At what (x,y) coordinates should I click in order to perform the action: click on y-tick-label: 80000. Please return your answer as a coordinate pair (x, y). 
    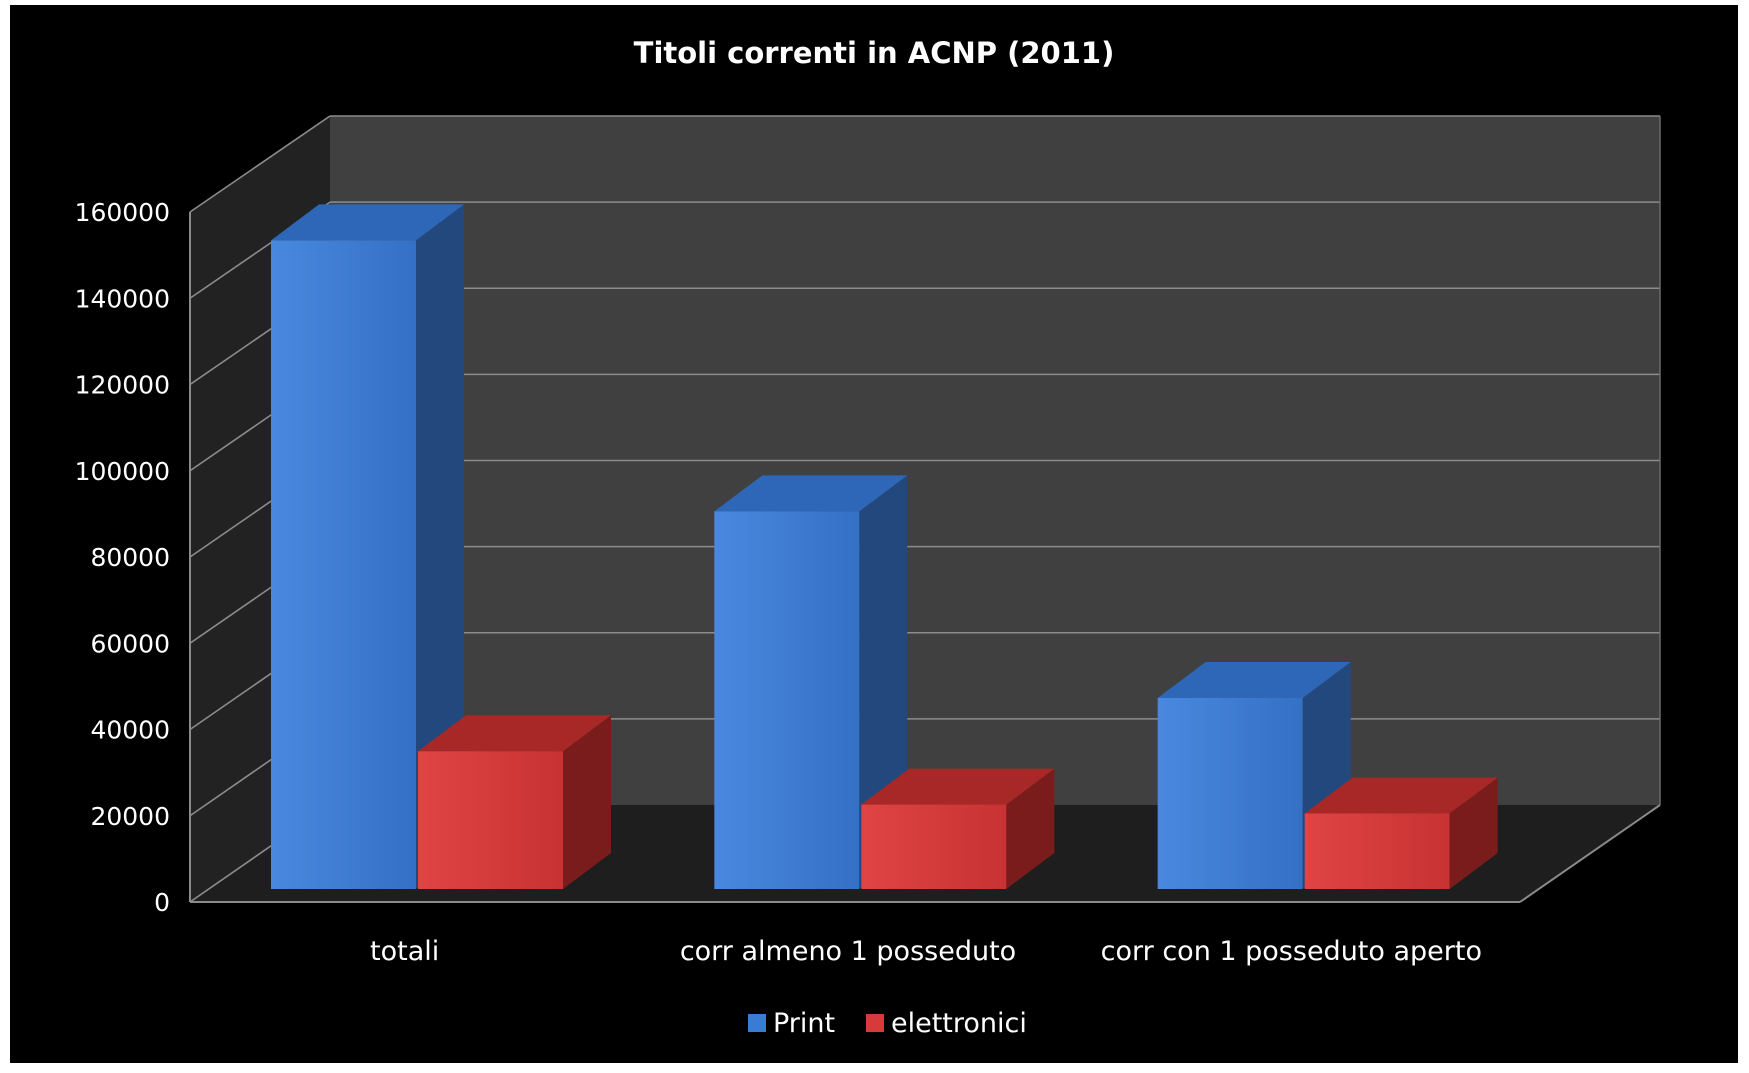
    Looking at the image, I should click on (130, 557).